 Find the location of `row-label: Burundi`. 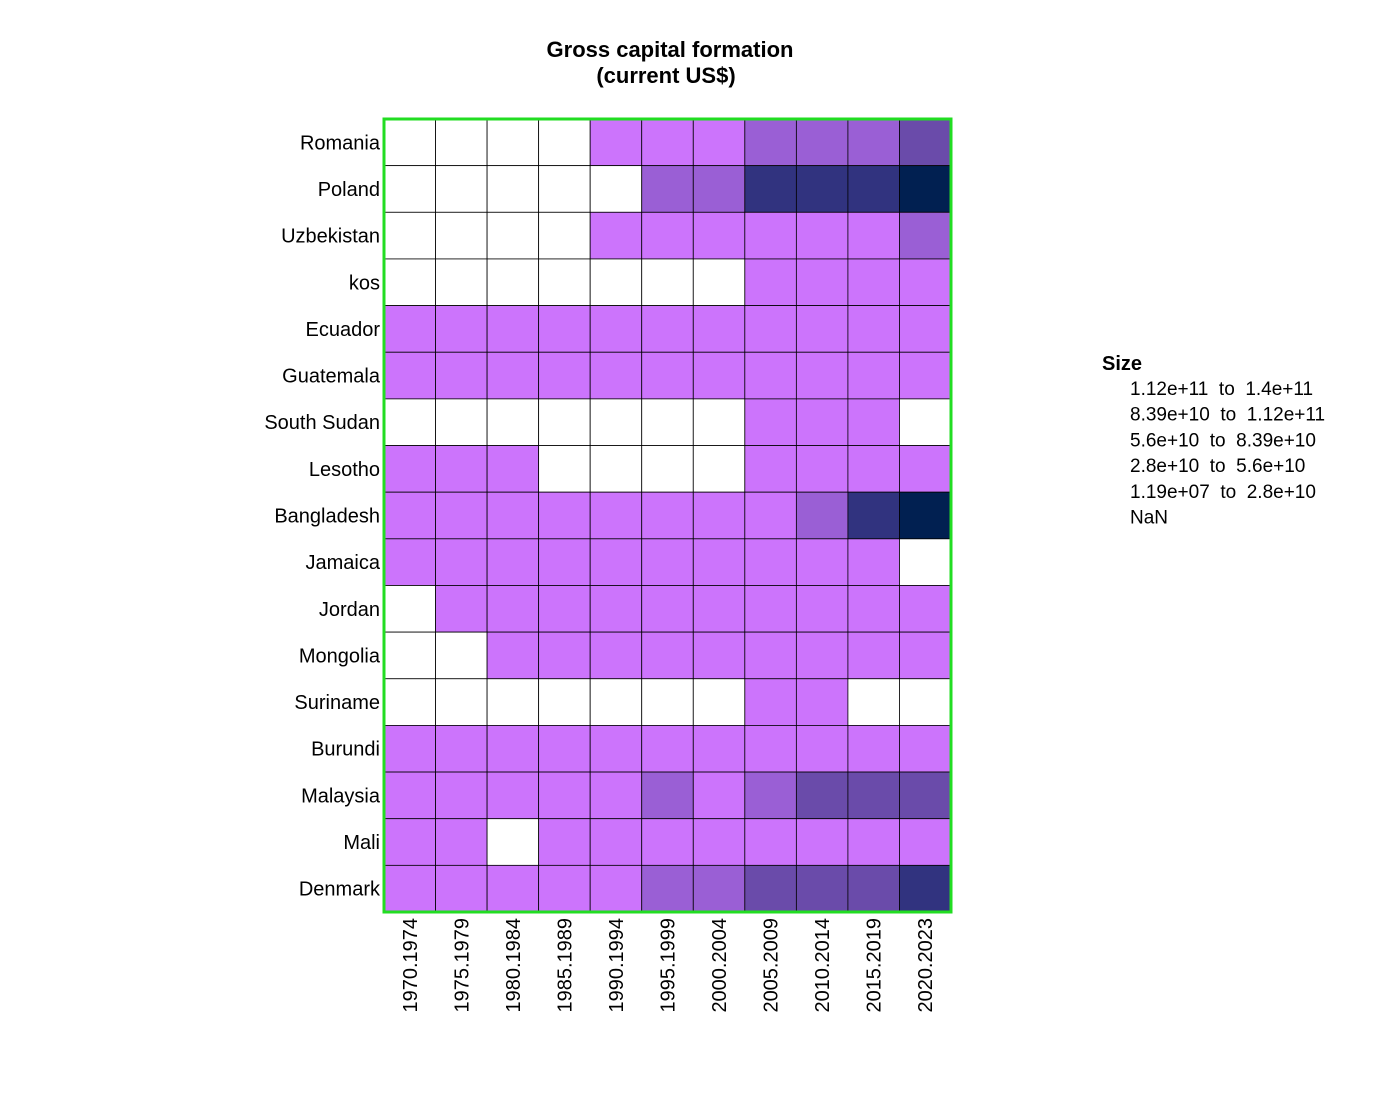

row-label: Burundi is located at coordinates (345, 750).